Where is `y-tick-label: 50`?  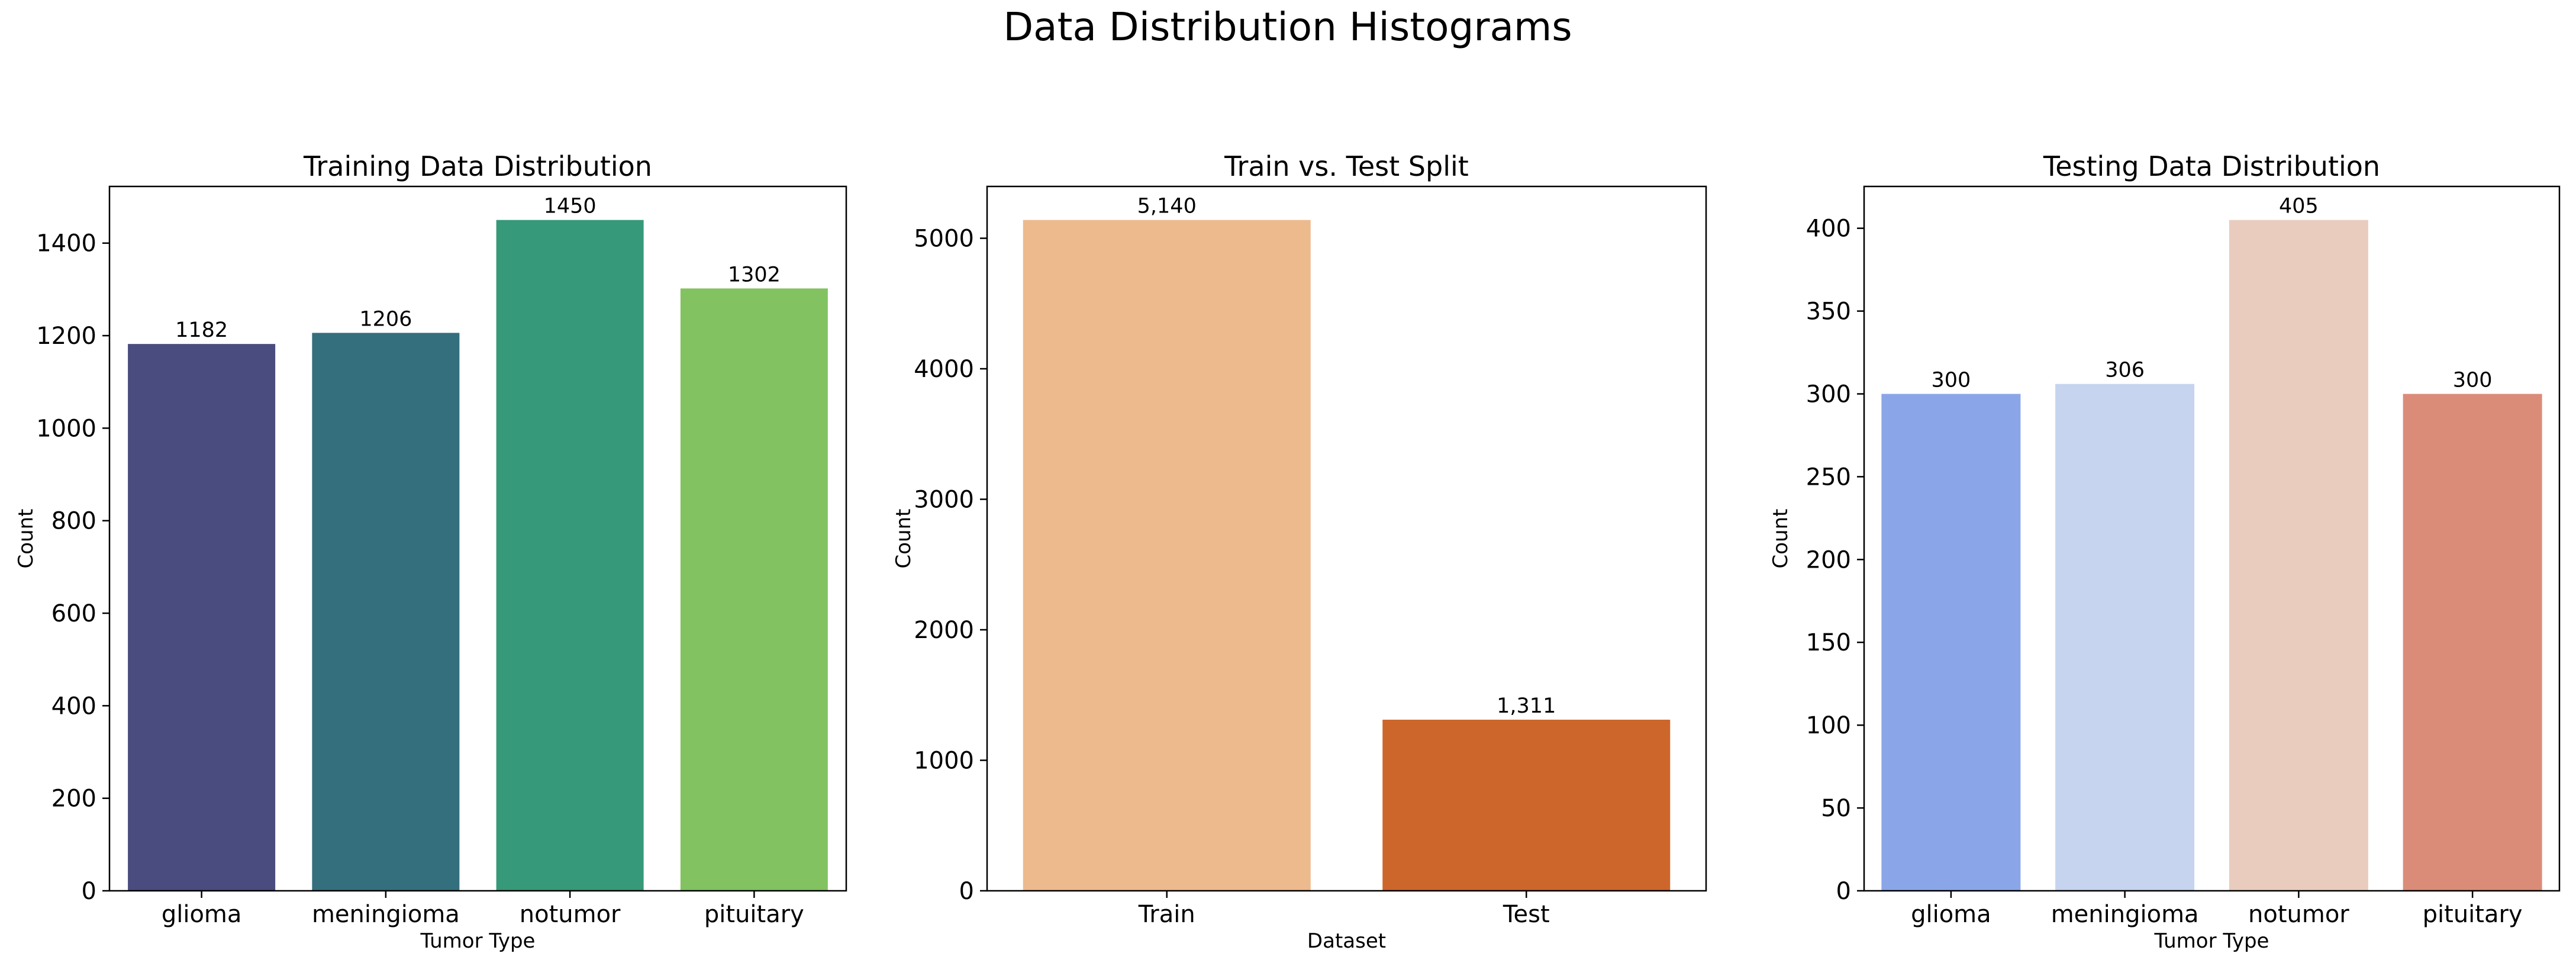
y-tick-label: 50 is located at coordinates (1836, 808).